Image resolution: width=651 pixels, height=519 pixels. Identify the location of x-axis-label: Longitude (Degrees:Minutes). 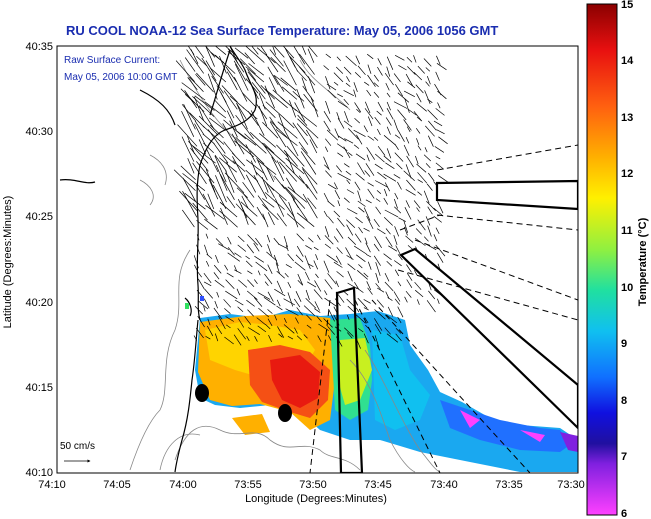
(316, 499).